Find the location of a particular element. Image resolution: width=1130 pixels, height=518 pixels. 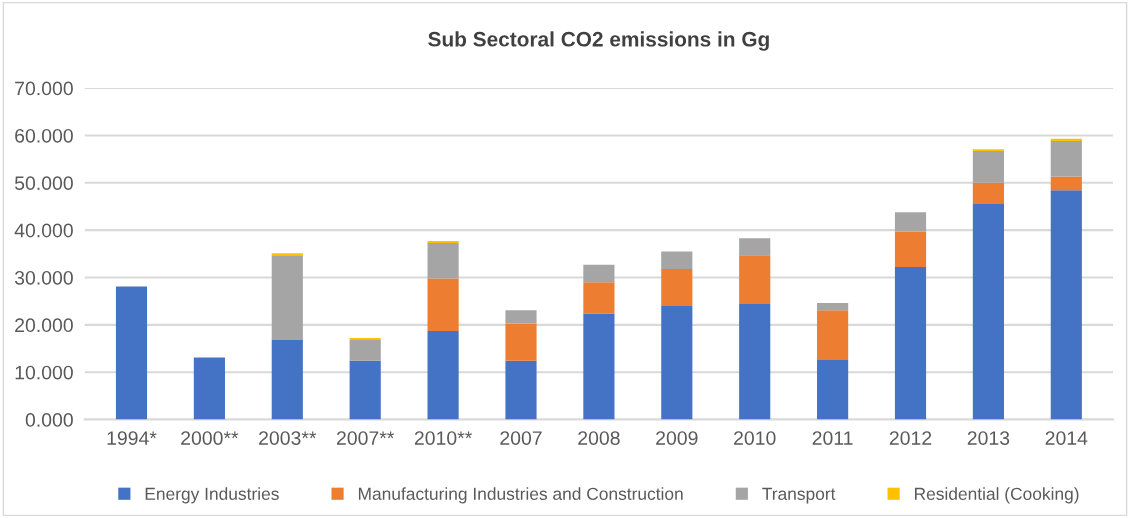

x-tick-label: 2008 is located at coordinates (599, 438).